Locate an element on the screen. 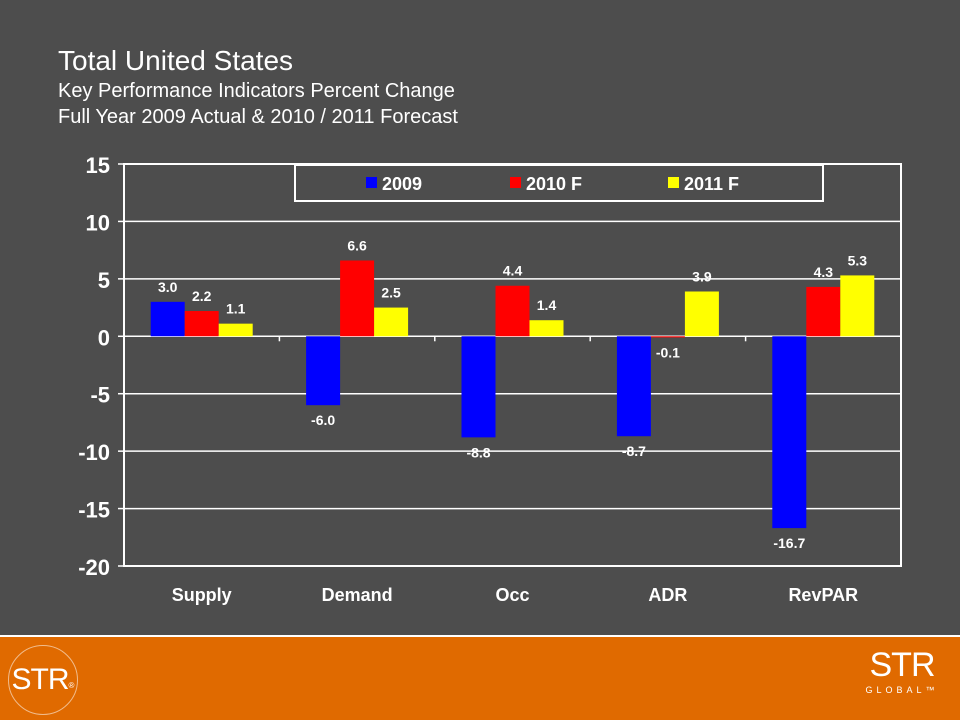  x-tick-label: RevPAR is located at coordinates (823, 595).